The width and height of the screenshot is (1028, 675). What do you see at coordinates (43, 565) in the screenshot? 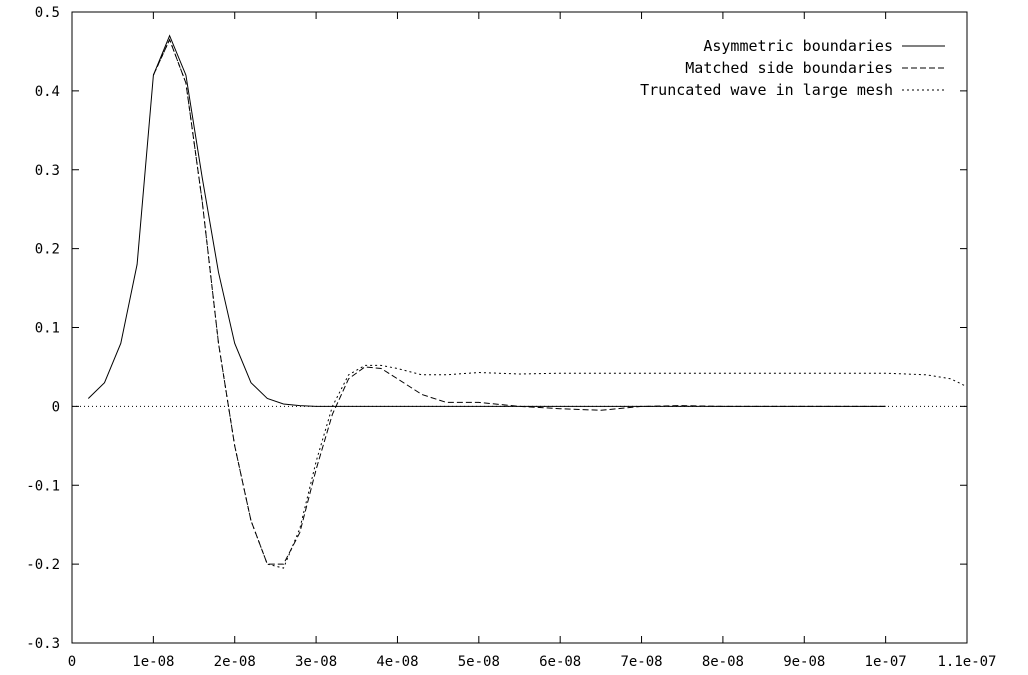
I see `y-tick-label: -0.2` at bounding box center [43, 565].